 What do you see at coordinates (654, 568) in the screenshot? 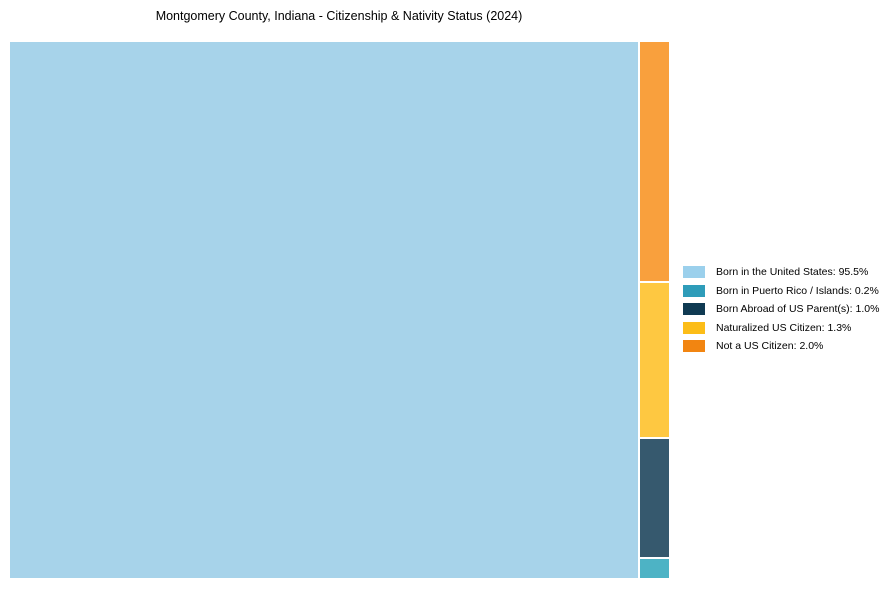
I see `treemap-rect-born-puerto-rico` at bounding box center [654, 568].